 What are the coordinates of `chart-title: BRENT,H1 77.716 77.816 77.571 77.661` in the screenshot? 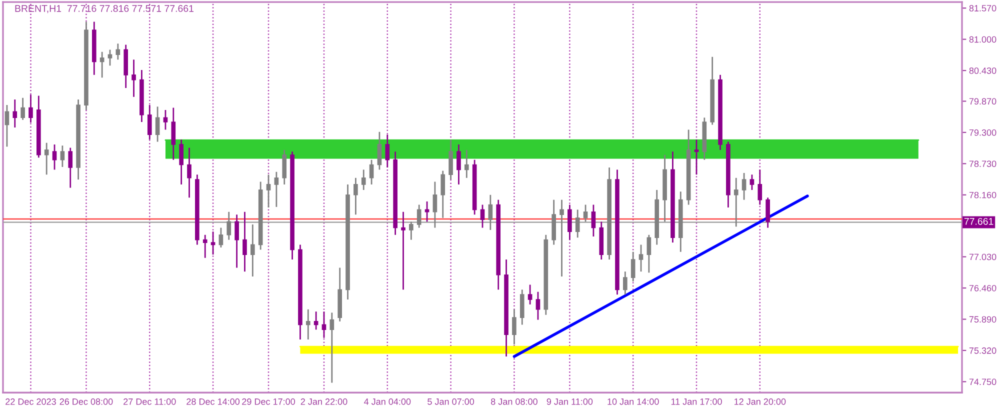 It's located at (104, 9).